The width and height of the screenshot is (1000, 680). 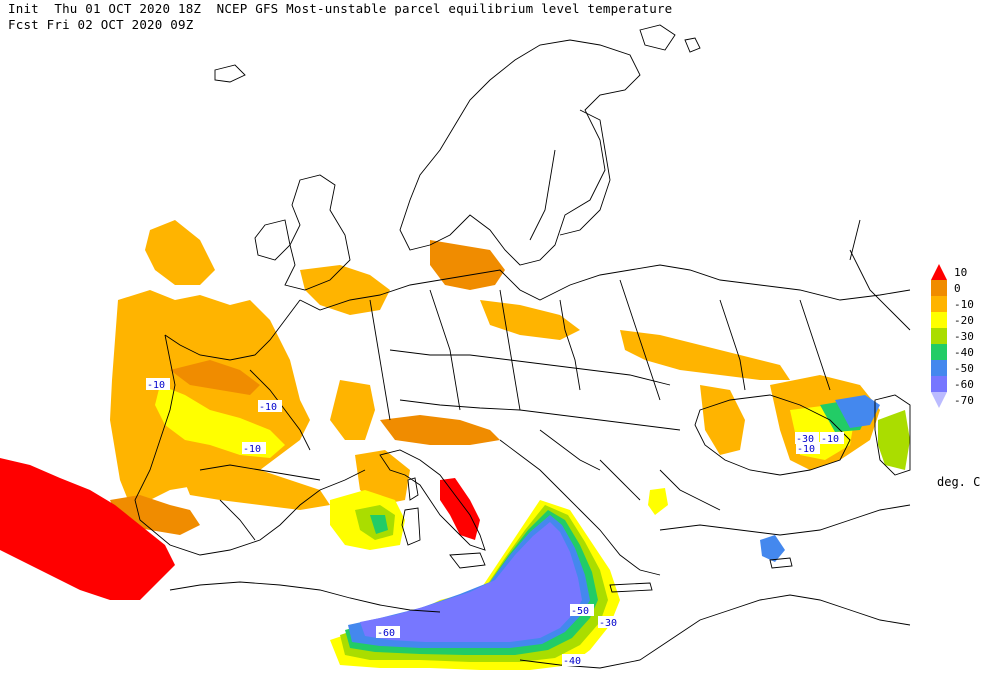 What do you see at coordinates (345, 290) in the screenshot?
I see `field-orange-north-sea` at bounding box center [345, 290].